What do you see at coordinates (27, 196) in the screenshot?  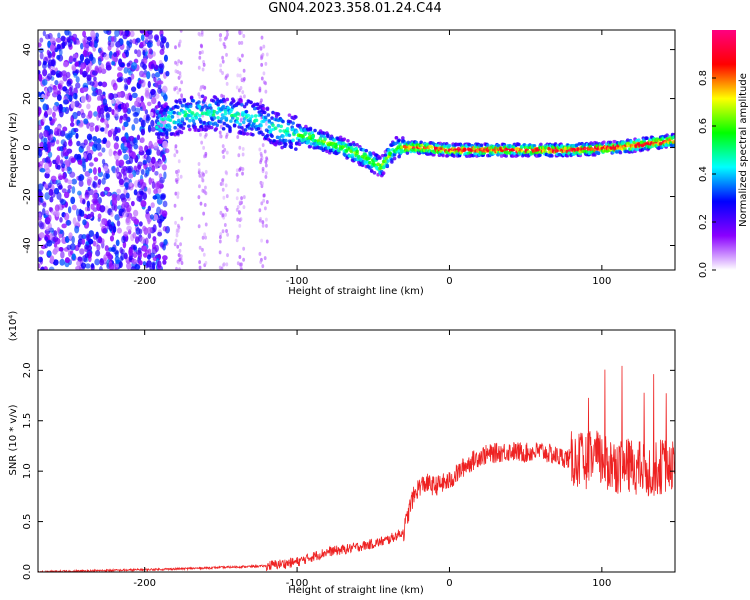 I see `y-tick-label: -20` at bounding box center [27, 196].